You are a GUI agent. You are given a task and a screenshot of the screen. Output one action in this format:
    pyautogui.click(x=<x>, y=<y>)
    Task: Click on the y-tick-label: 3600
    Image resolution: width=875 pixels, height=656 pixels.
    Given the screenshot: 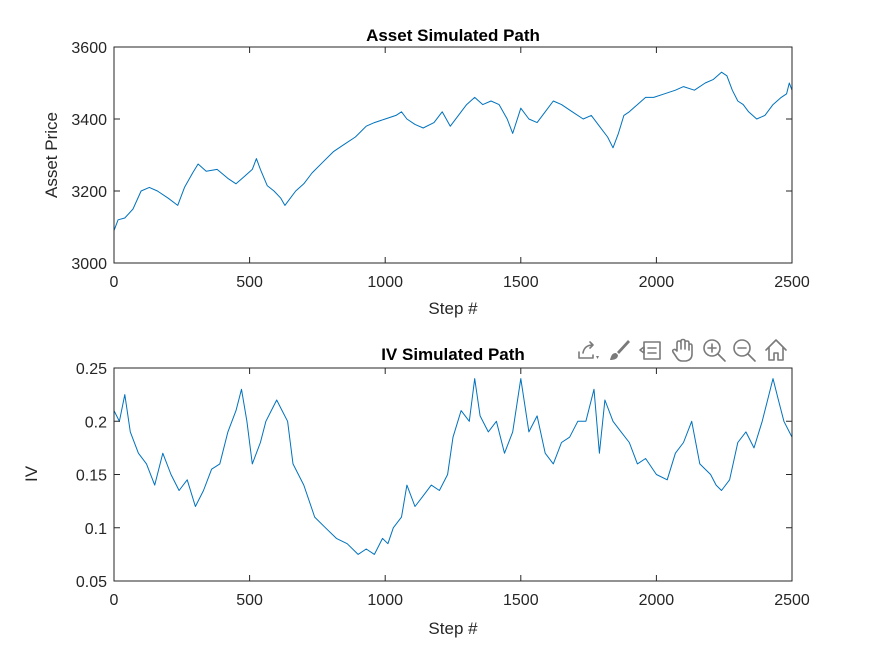 What is the action you would take?
    pyautogui.click(x=89, y=48)
    